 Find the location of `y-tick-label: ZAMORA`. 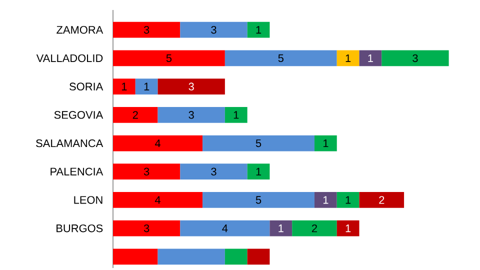

y-tick-label: ZAMORA is located at coordinates (80, 30).